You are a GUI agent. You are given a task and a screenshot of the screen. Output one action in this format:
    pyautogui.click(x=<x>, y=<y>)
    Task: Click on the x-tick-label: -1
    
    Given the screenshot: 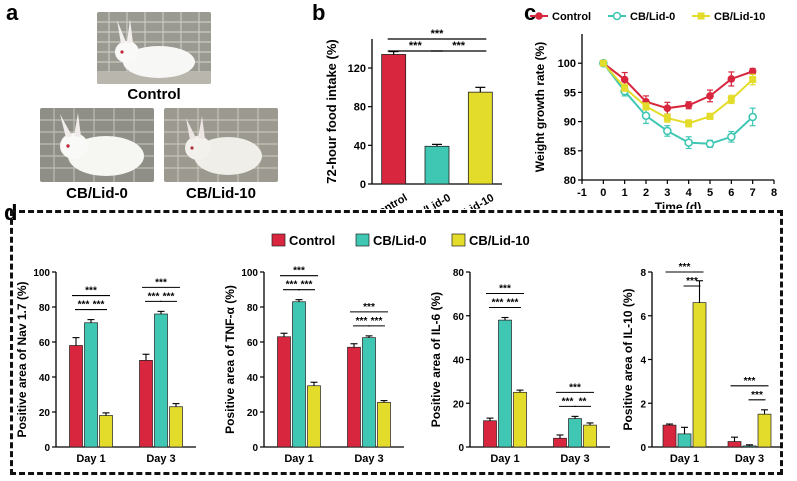 What is the action you would take?
    pyautogui.click(x=582, y=193)
    